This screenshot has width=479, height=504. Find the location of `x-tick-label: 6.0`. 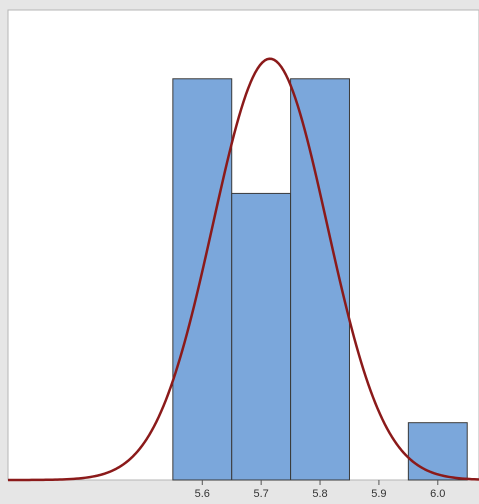

x-tick-label: 6.0 is located at coordinates (437, 493).